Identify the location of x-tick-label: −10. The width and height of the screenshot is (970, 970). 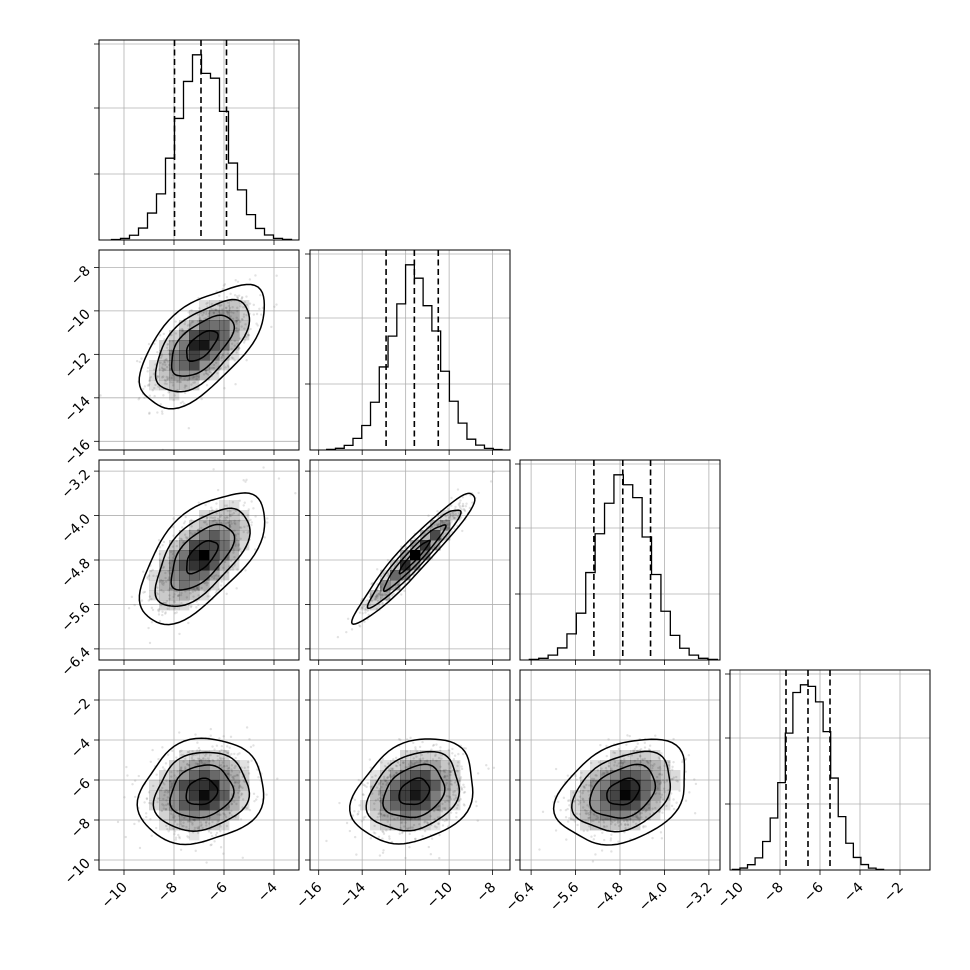
(115, 896).